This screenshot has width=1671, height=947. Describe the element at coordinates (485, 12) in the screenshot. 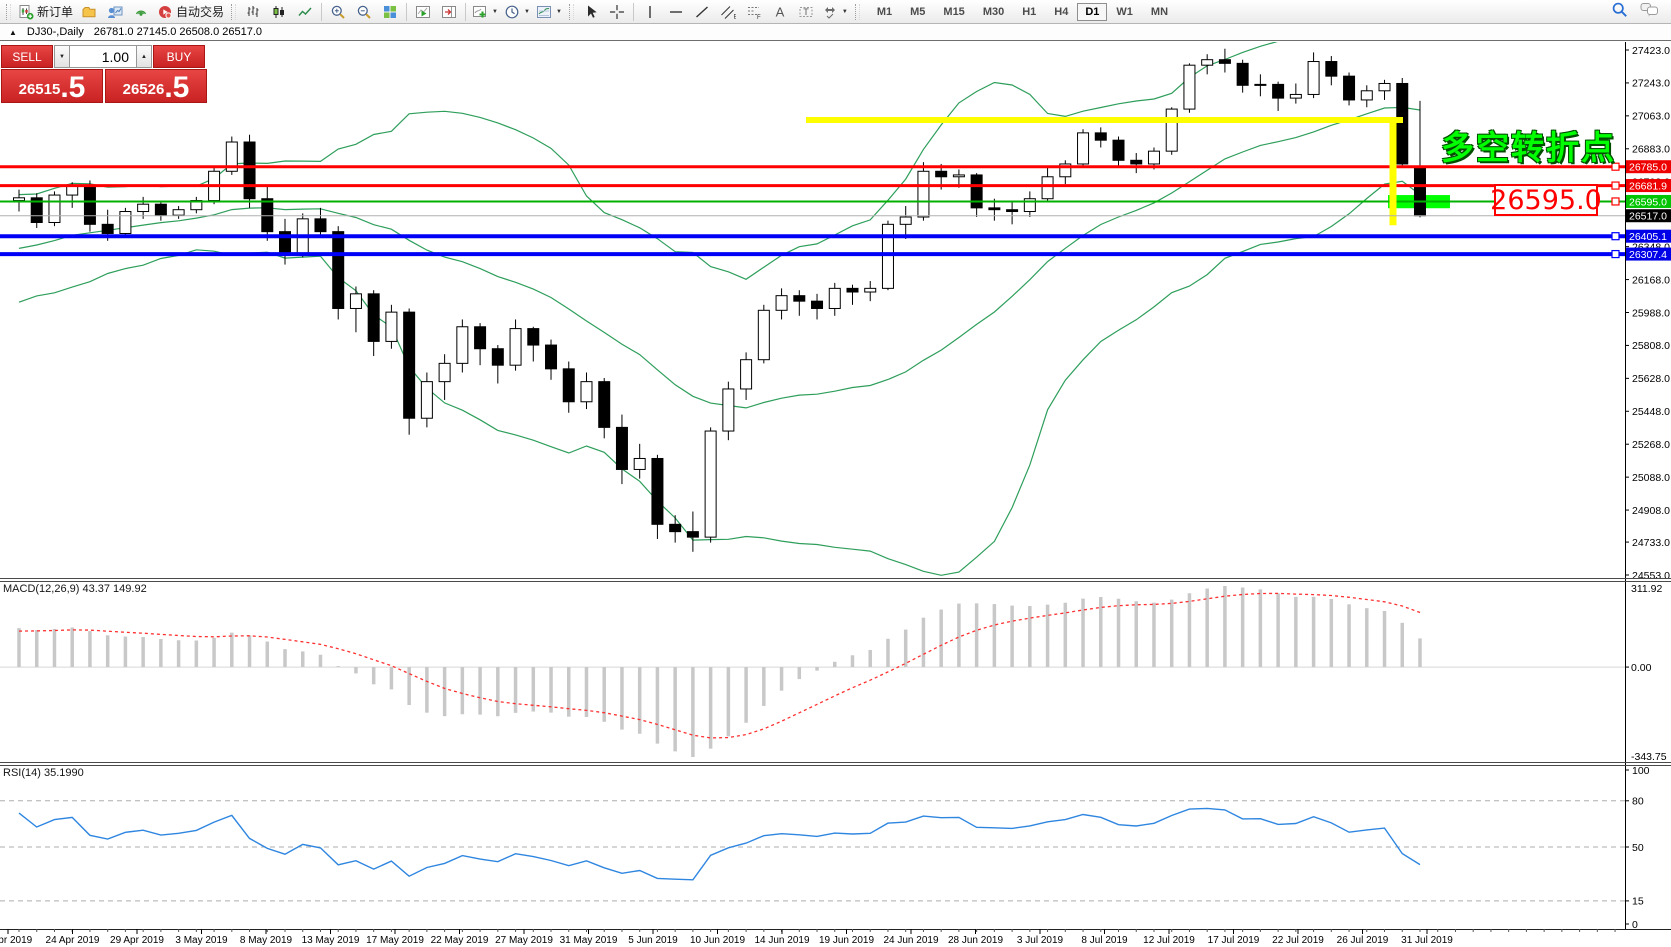

I see `indicators-dropdown: ▼` at that location.